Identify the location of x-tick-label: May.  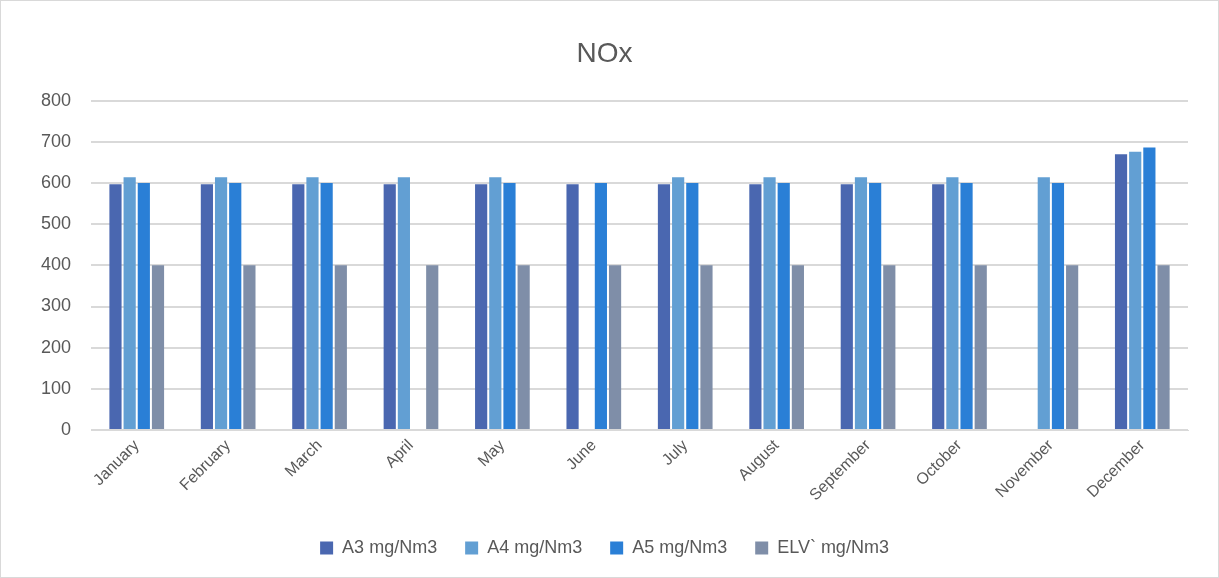
(491, 453).